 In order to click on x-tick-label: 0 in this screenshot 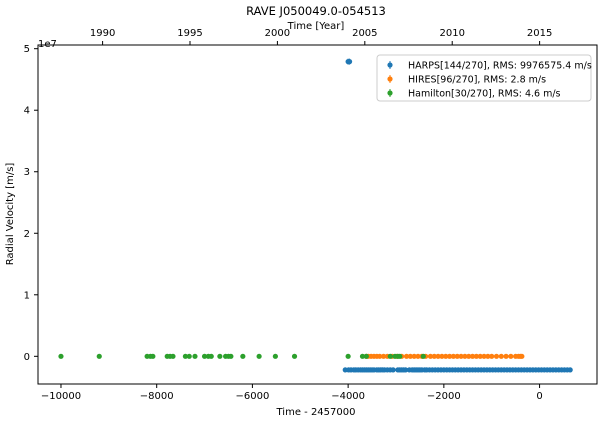, I will do `click(539, 396)`.